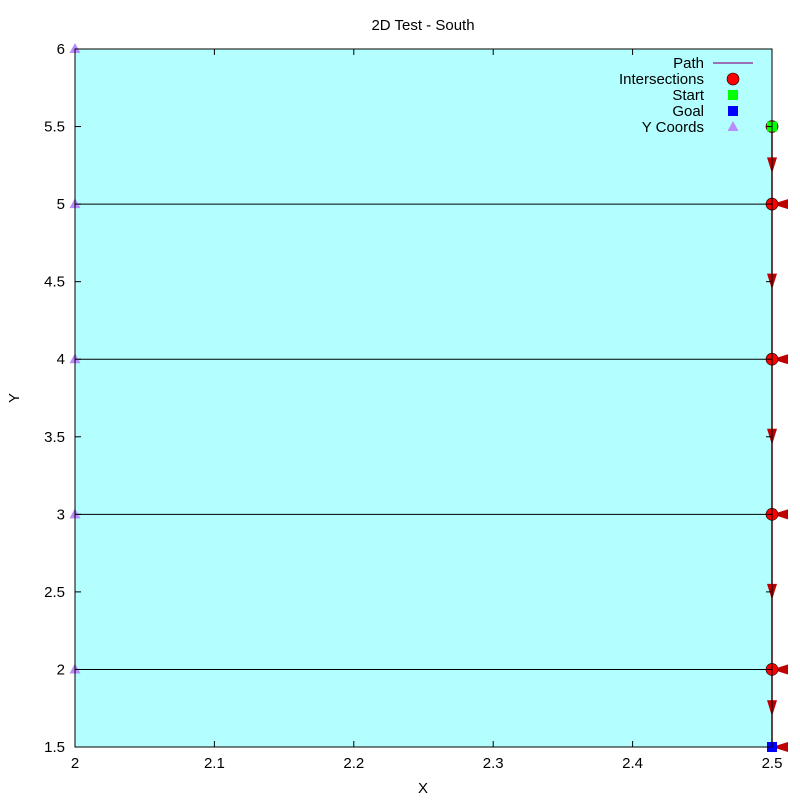 The width and height of the screenshot is (800, 800). I want to click on x-tick-label: 2.4, so click(632, 763).